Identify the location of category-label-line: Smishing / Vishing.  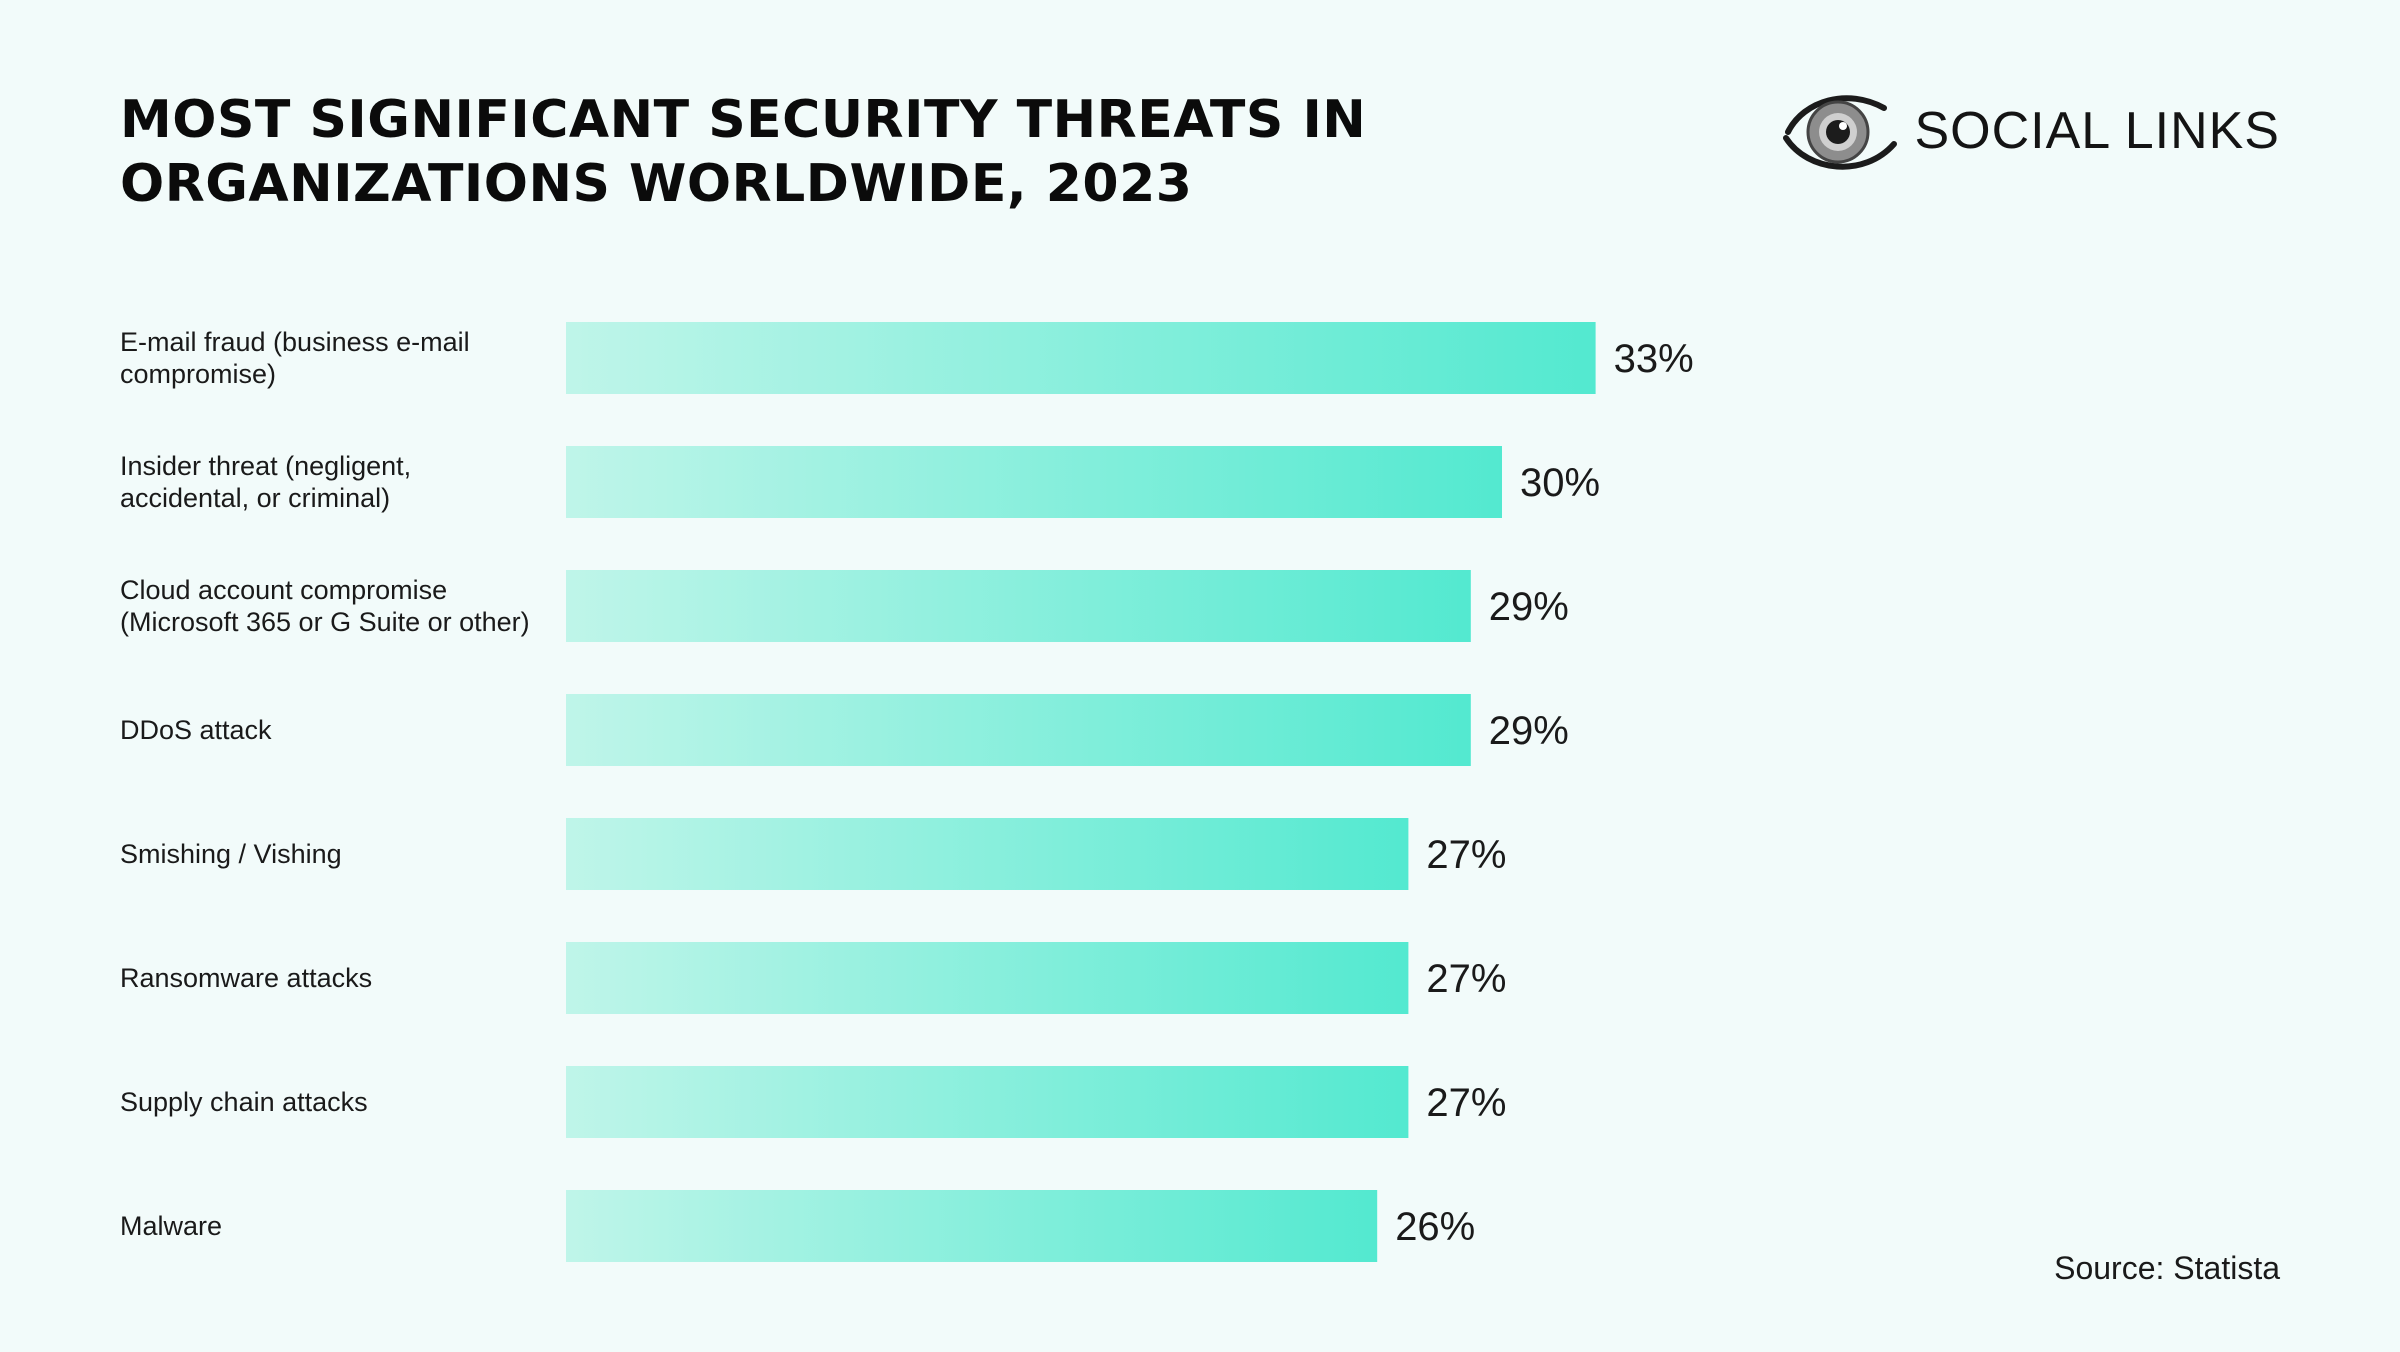
(231, 854).